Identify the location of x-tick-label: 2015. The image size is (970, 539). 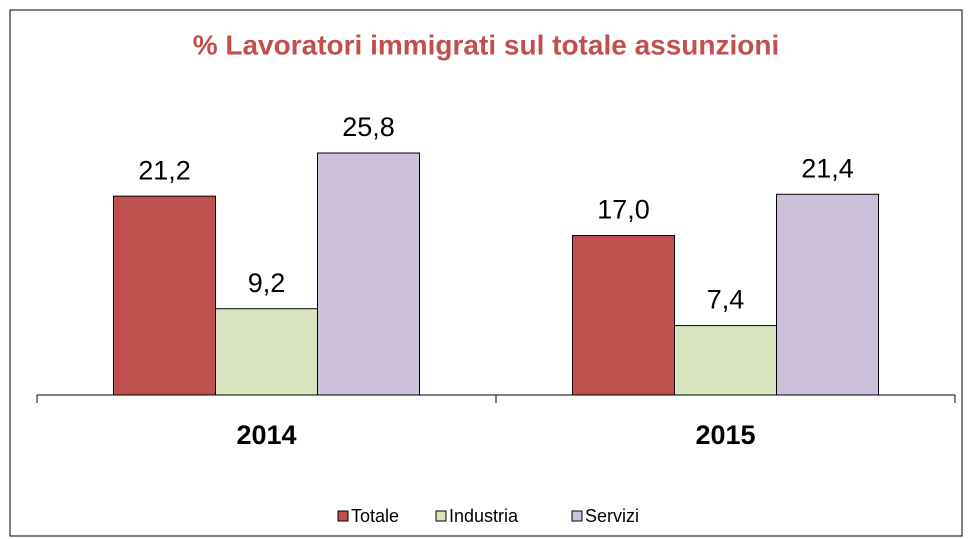
(725, 435).